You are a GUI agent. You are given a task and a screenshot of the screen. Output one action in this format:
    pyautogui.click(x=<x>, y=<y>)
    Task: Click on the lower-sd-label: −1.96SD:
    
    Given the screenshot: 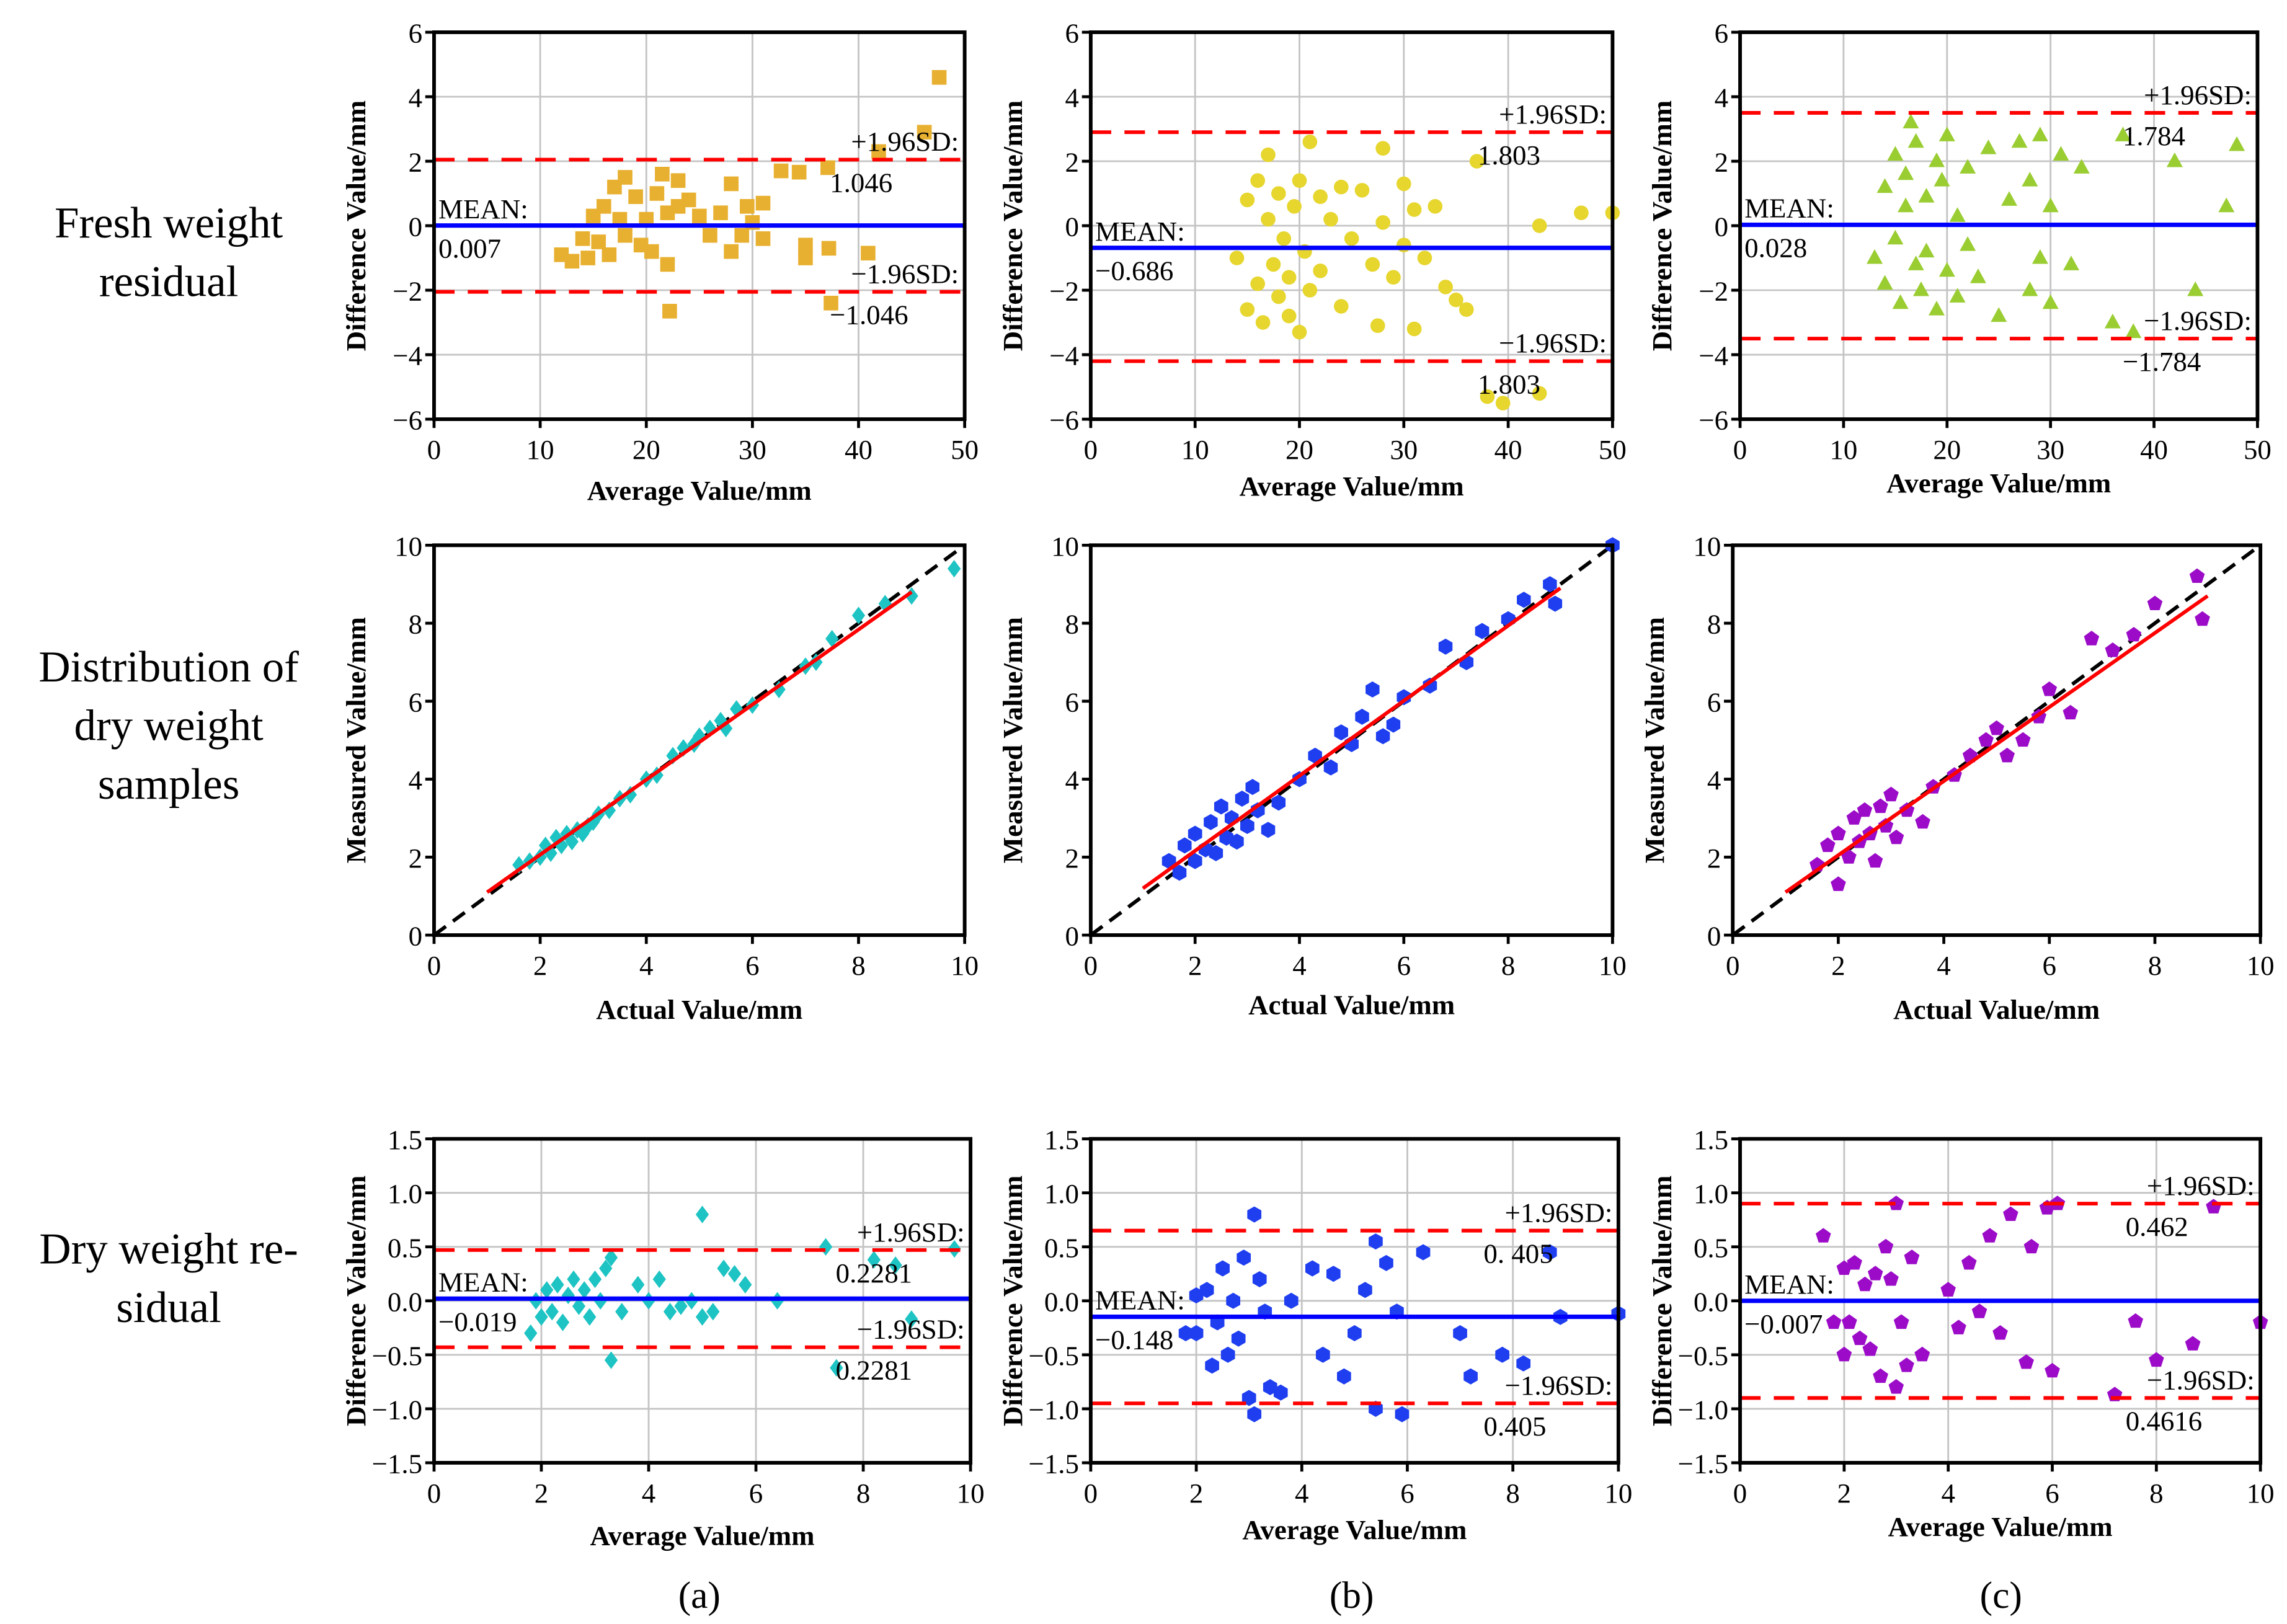 What is the action you would take?
    pyautogui.click(x=911, y=1328)
    